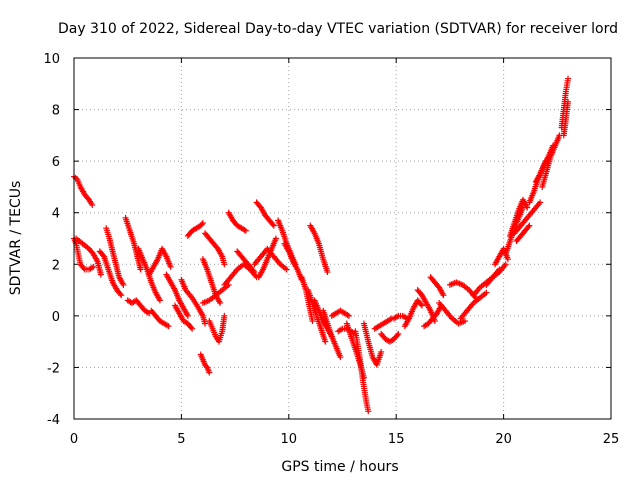 Image resolution: width=640 pixels, height=480 pixels. What do you see at coordinates (53, 420) in the screenshot?
I see `y-tick-label: -4` at bounding box center [53, 420].